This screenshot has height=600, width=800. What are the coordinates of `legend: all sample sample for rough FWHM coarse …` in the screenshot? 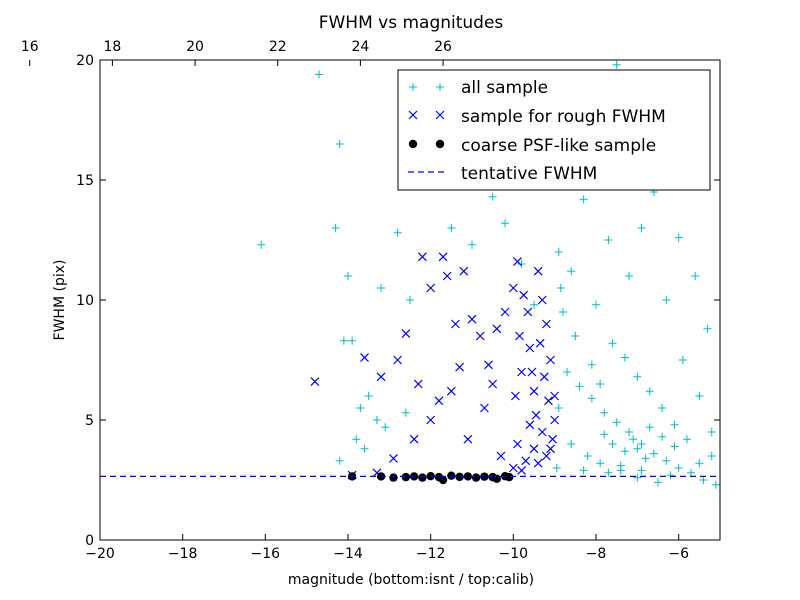 It's located at (554, 130).